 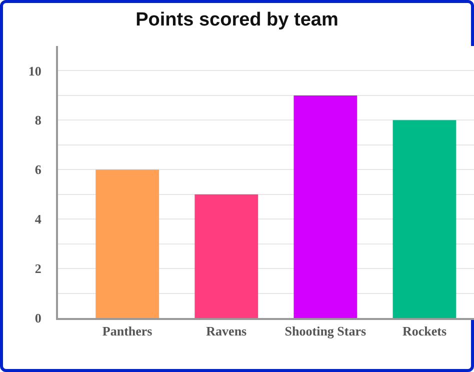 What do you see at coordinates (127, 331) in the screenshot?
I see `x-tick-label: Panthers` at bounding box center [127, 331].